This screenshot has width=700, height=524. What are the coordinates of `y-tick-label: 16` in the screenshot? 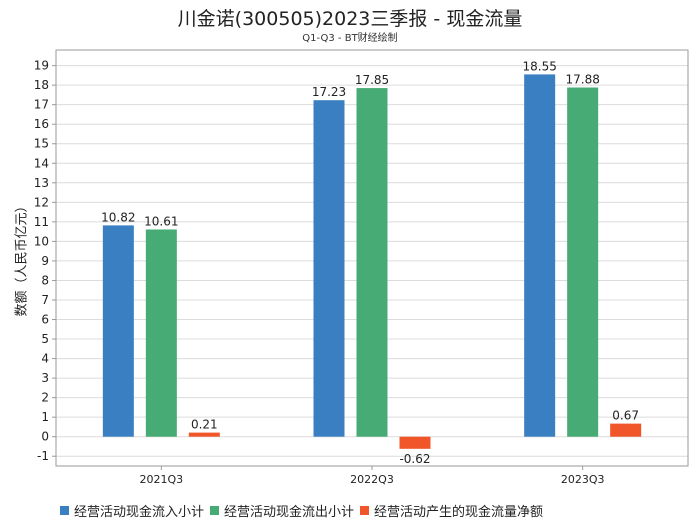 It's located at (41, 124).